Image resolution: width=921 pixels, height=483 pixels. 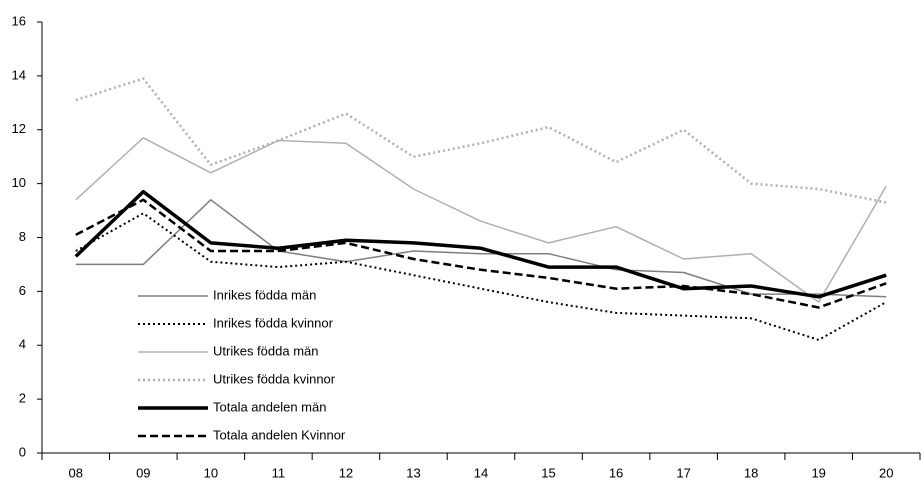 What do you see at coordinates (19, 128) in the screenshot?
I see `y-tick-label: 12` at bounding box center [19, 128].